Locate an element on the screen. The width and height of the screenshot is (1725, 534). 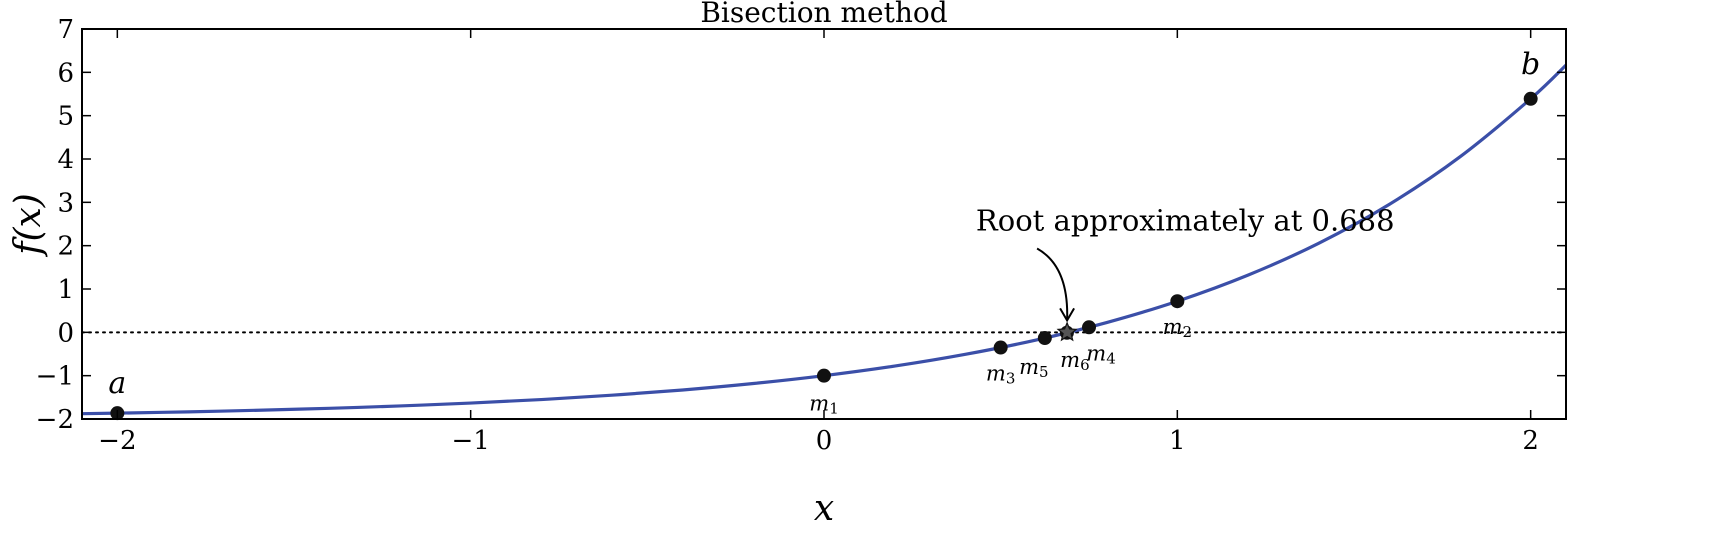
point-m1 is located at coordinates (824, 375).